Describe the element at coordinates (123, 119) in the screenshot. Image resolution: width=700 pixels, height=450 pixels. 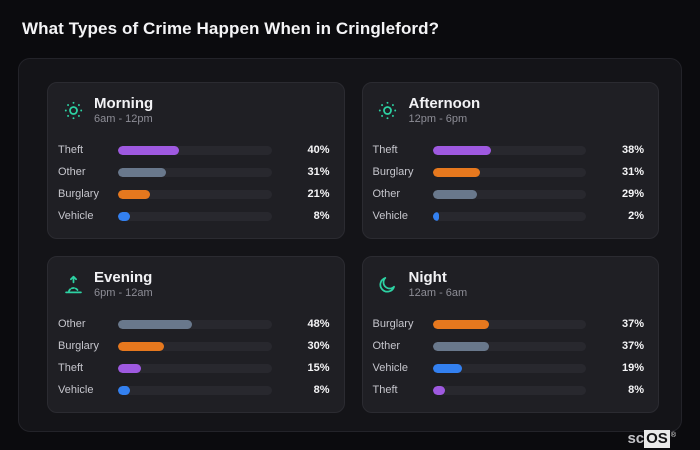
I see `panel-time-range: 6am - 12pm` at that location.